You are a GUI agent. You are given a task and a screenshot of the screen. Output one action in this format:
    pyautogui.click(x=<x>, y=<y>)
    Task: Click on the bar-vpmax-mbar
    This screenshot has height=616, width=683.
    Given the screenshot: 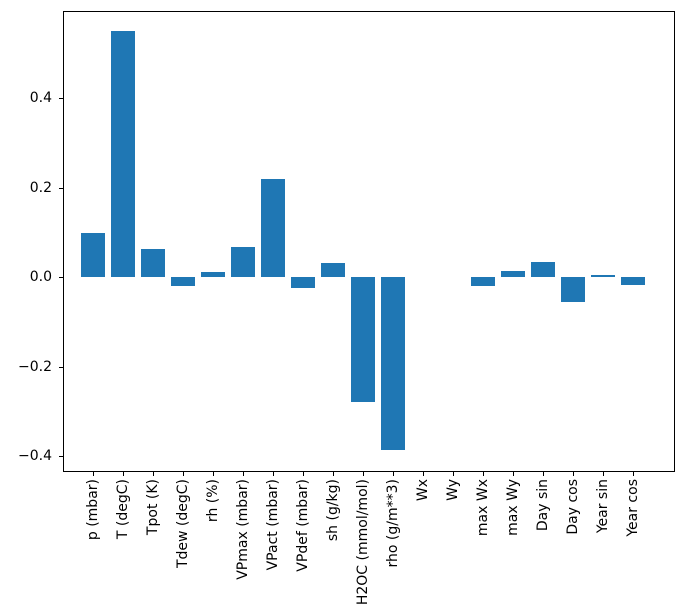 What is the action you would take?
    pyautogui.click(x=243, y=262)
    